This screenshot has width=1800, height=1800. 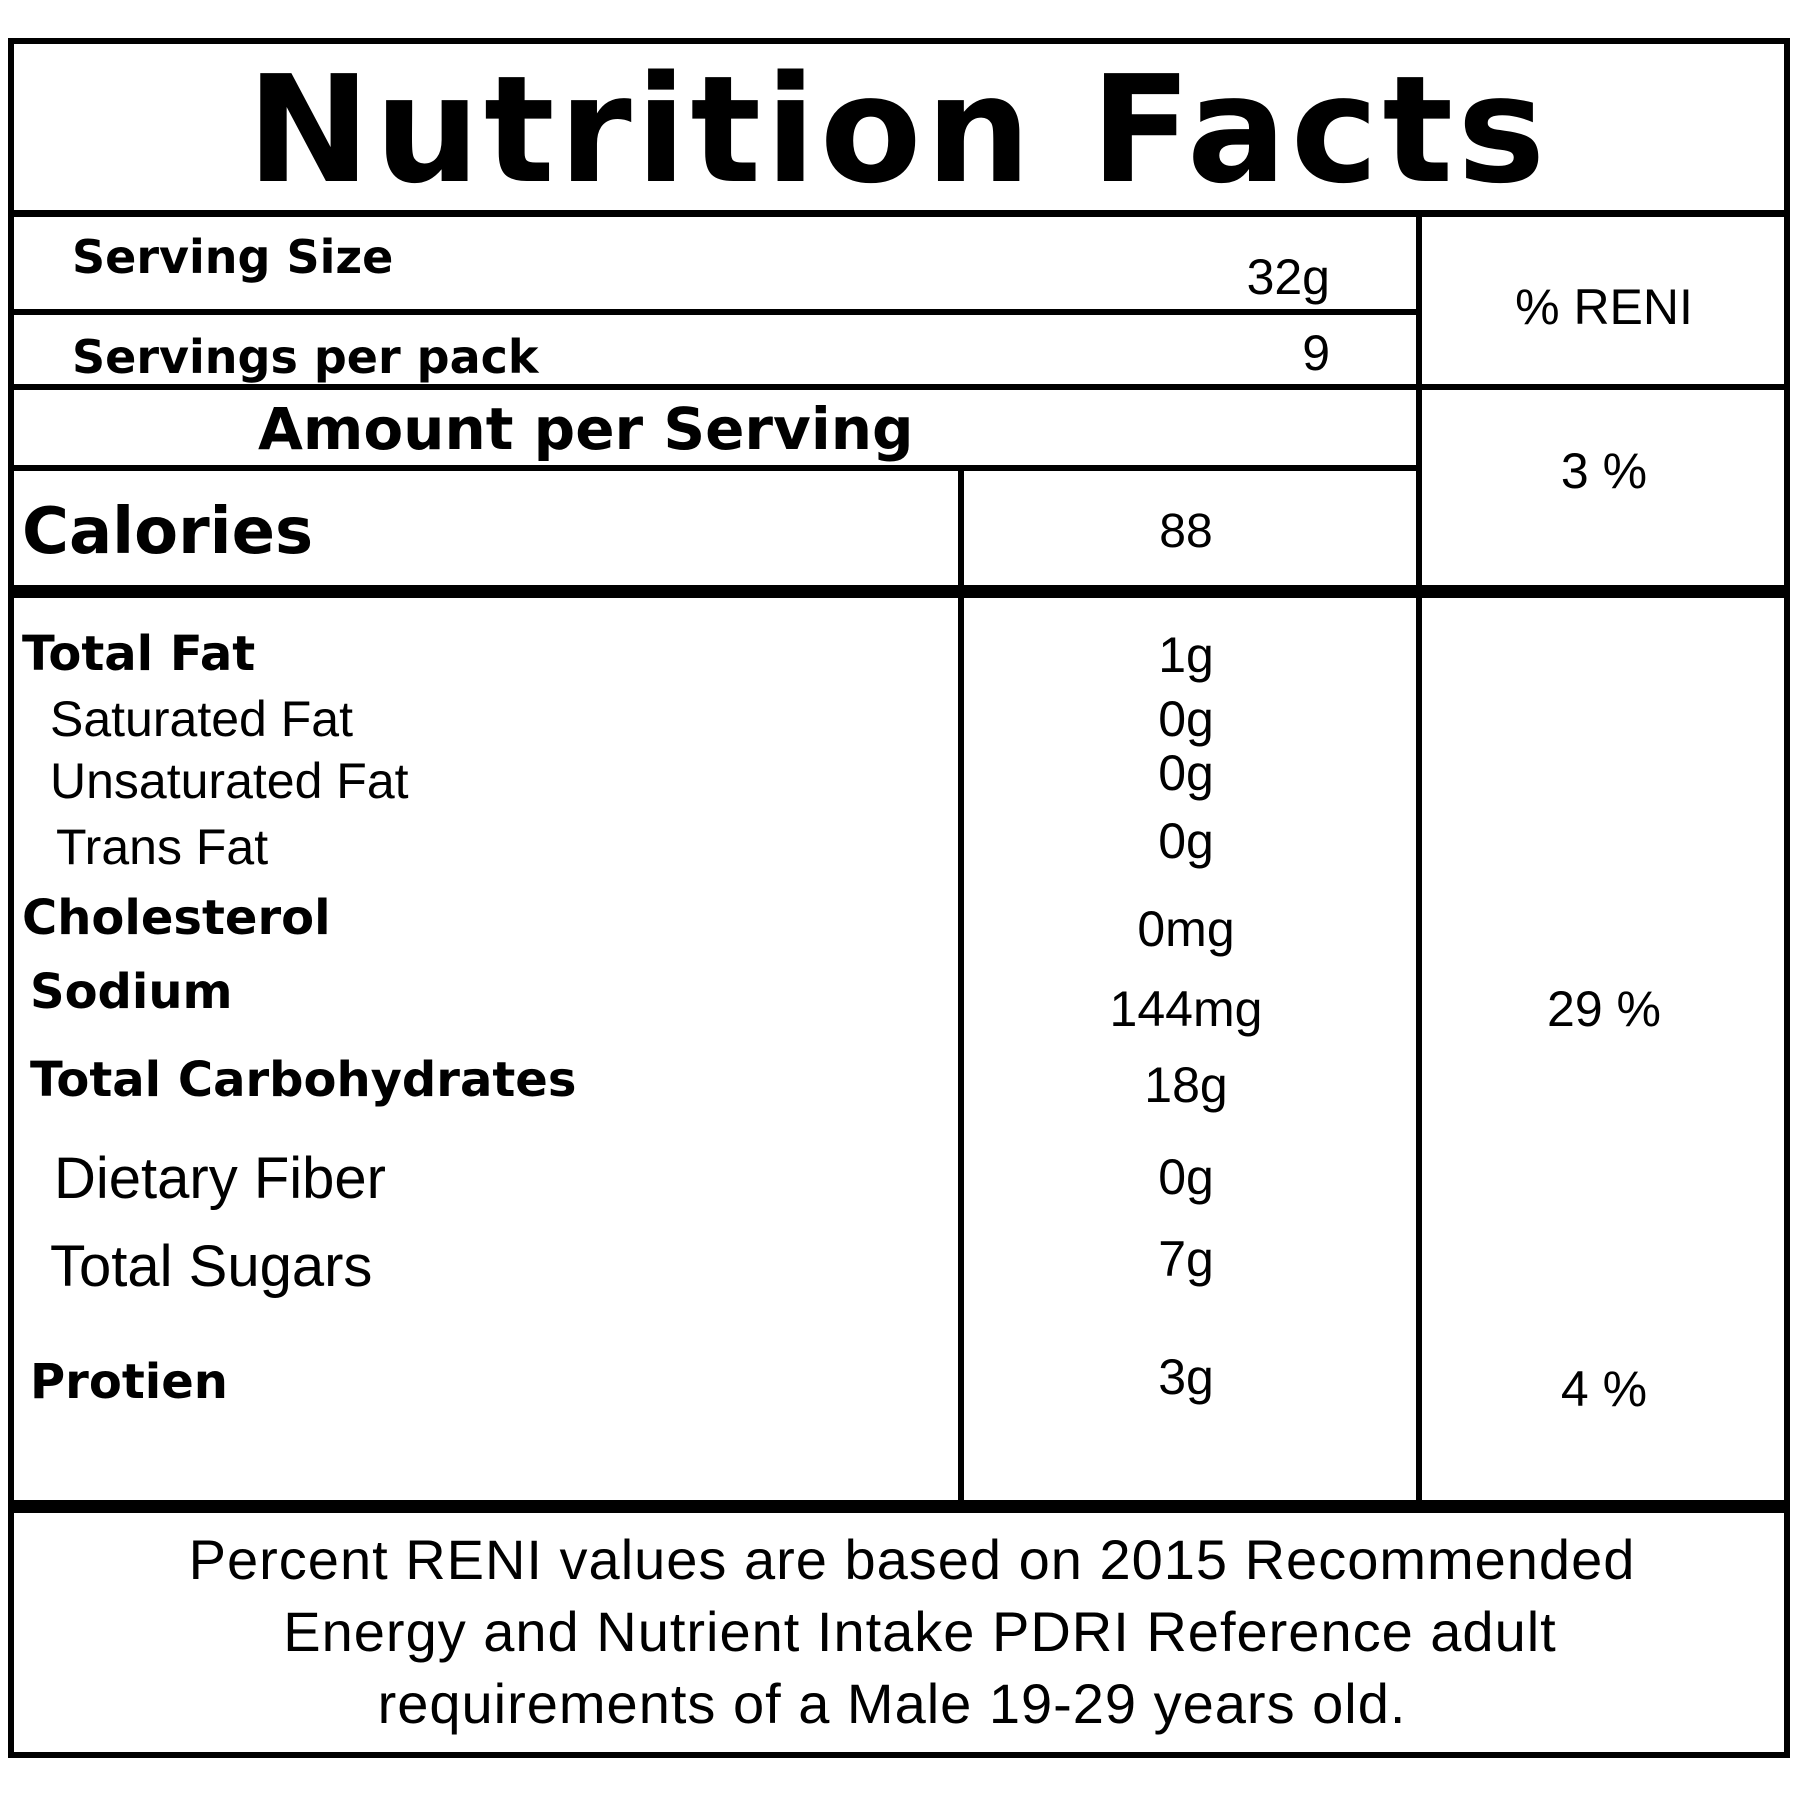 I want to click on servings-per-pack-value: 9, so click(x=1316, y=353).